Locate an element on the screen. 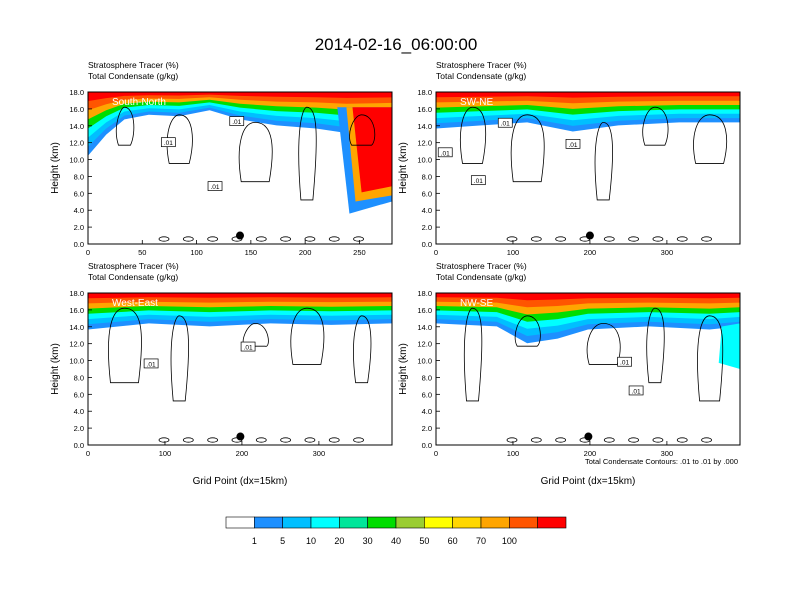 Image resolution: width=792 pixels, height=612 pixels. colorbar-label: 70 is located at coordinates (481, 541).